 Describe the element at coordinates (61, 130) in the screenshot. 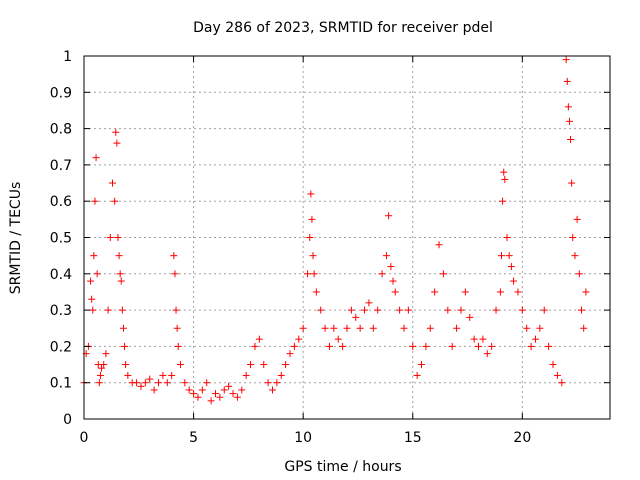

I see `y-tick-label: 0.8` at that location.